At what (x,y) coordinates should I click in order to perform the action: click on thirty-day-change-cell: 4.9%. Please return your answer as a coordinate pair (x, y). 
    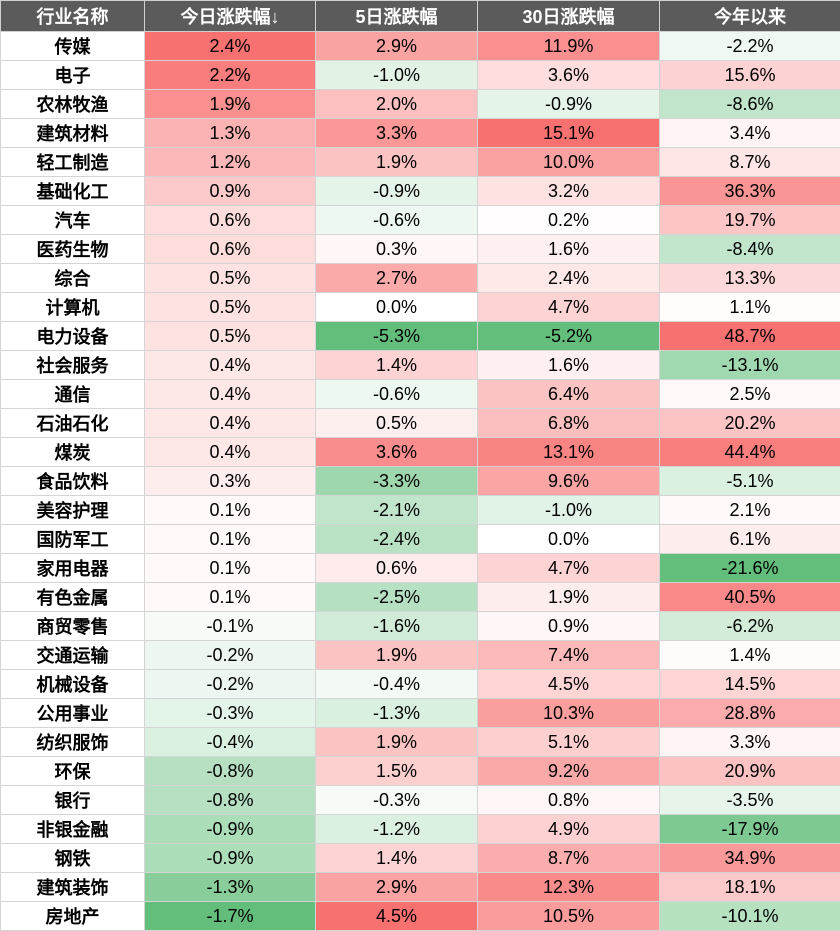
    Looking at the image, I should click on (569, 829).